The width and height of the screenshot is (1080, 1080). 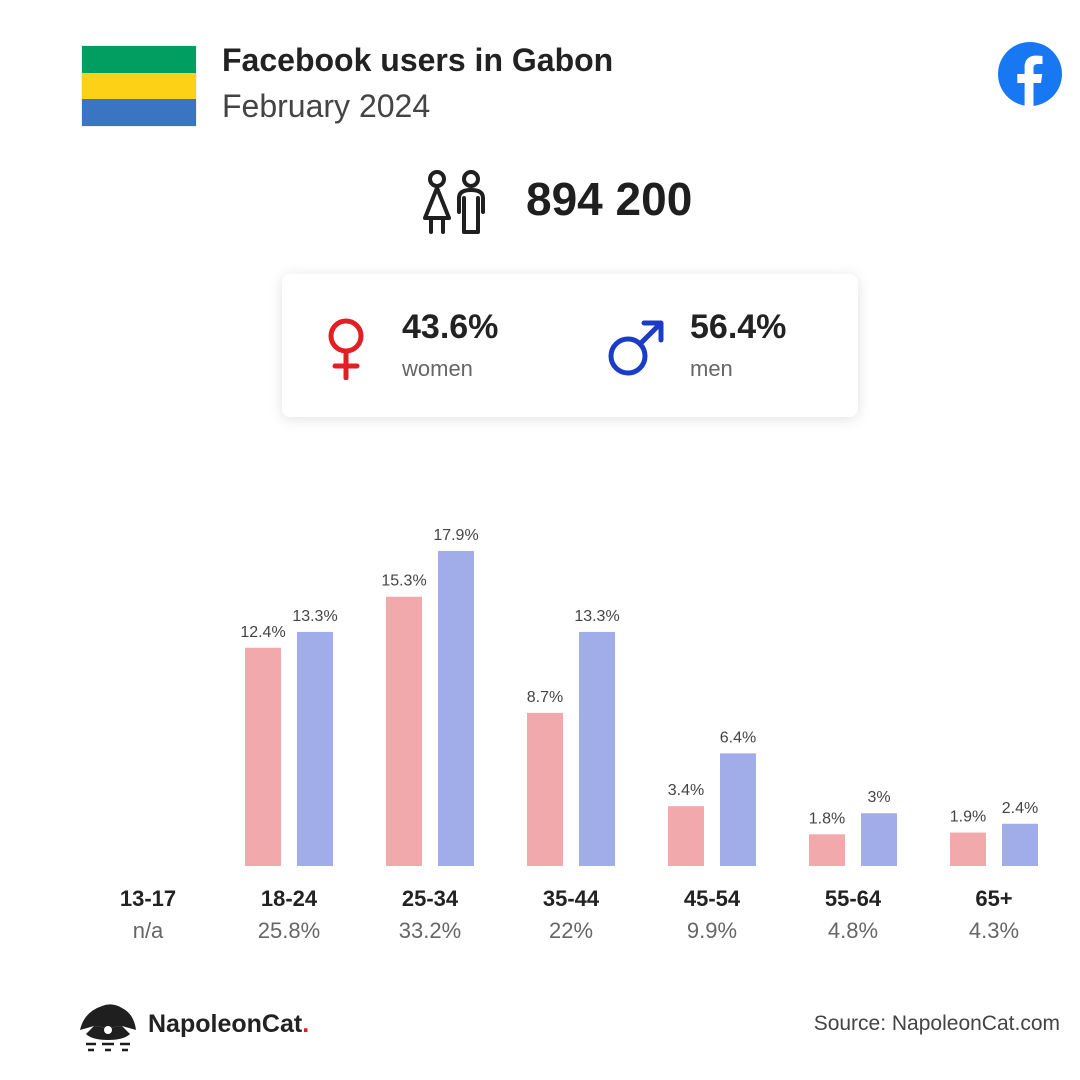 What do you see at coordinates (853, 898) in the screenshot?
I see `category-label-55-64: 55-64` at bounding box center [853, 898].